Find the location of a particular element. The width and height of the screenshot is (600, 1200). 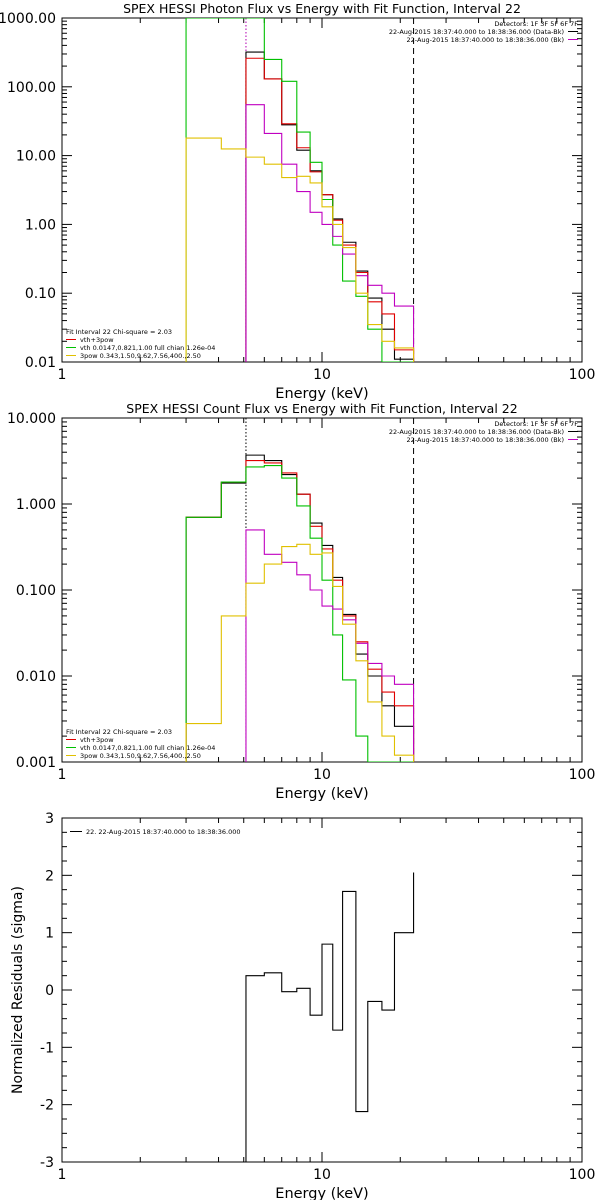

y-tick-label: 0 is located at coordinates (49, 991).